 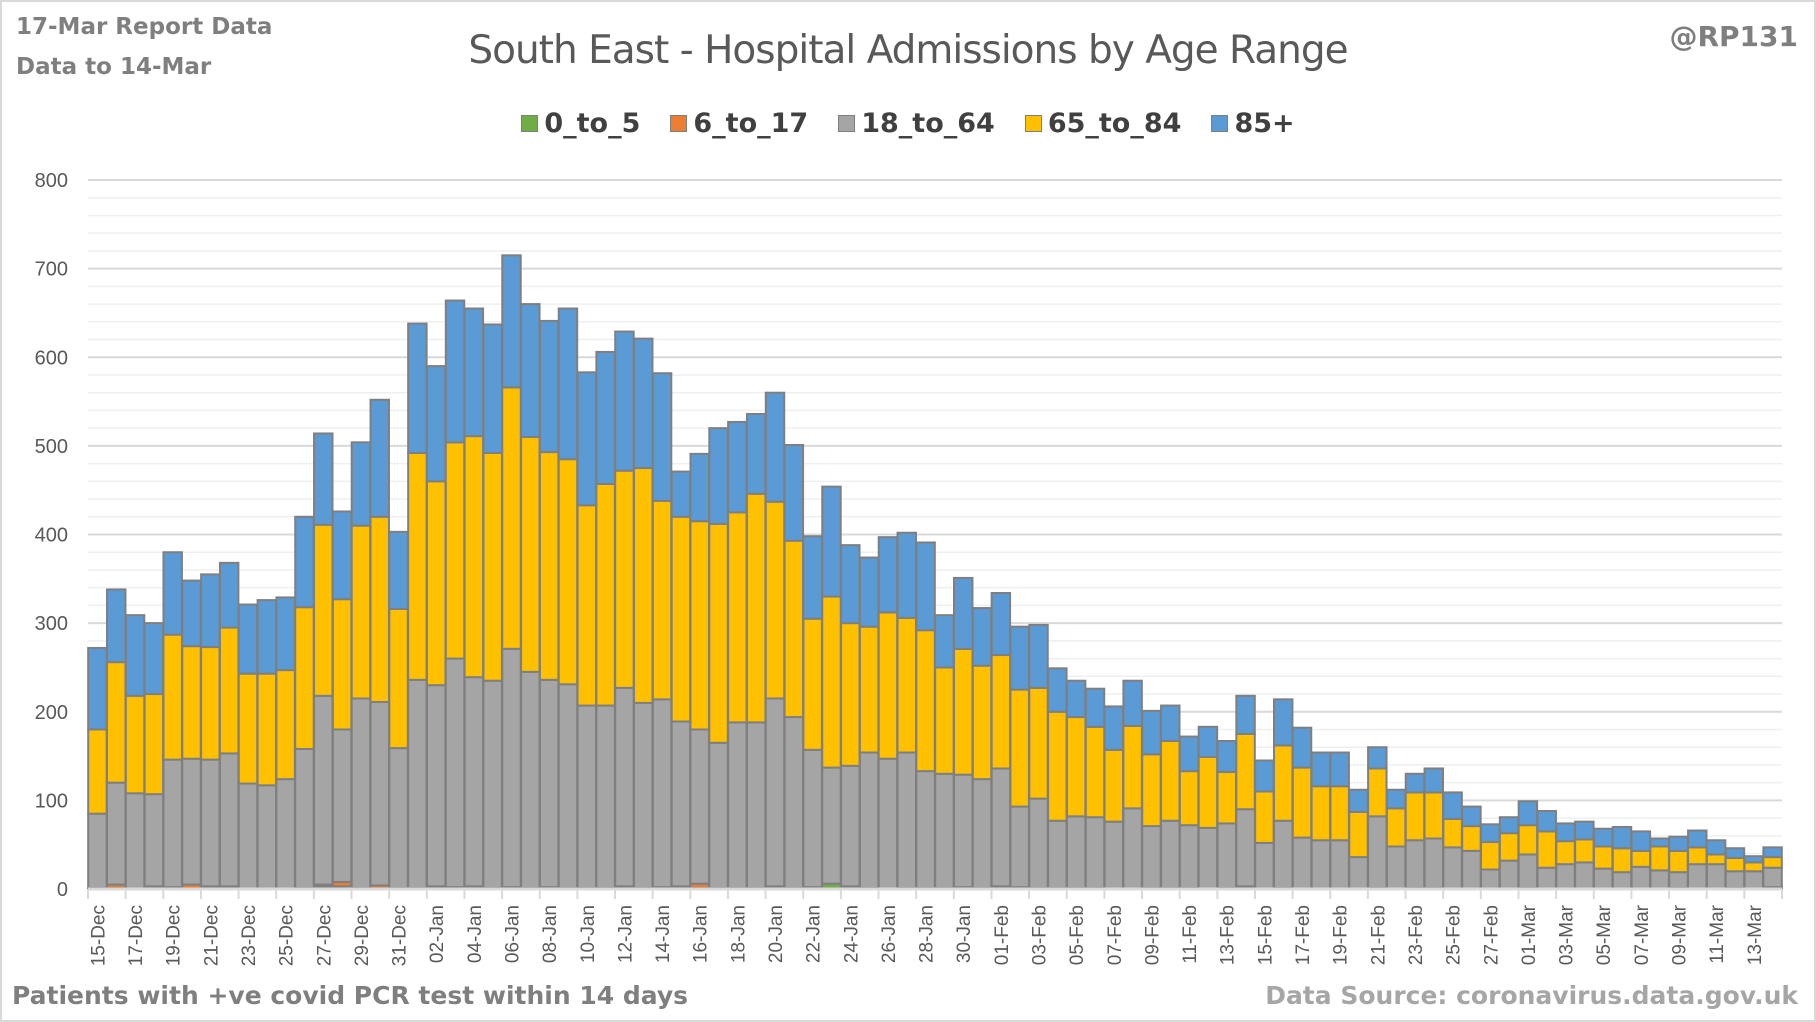 I want to click on x-tick-label: 29-Dec, so click(x=362, y=935).